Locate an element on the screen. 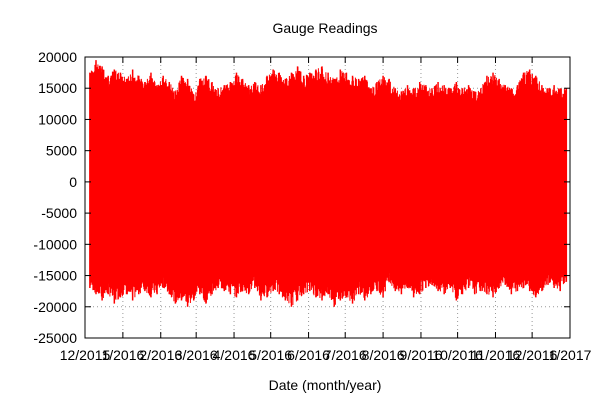  x-tick-label: 7/2016 is located at coordinates (345, 355).